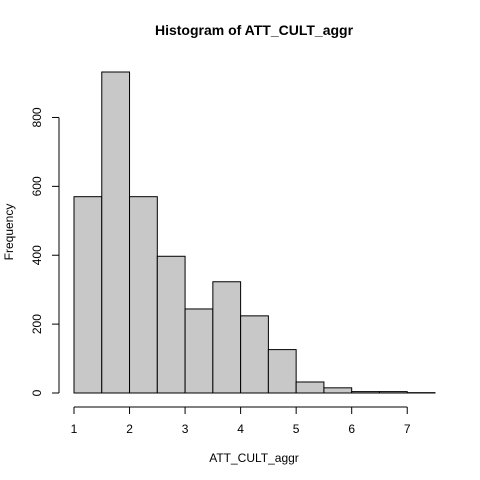  What do you see at coordinates (37, 392) in the screenshot?
I see `y-tick-label: 0` at bounding box center [37, 392].